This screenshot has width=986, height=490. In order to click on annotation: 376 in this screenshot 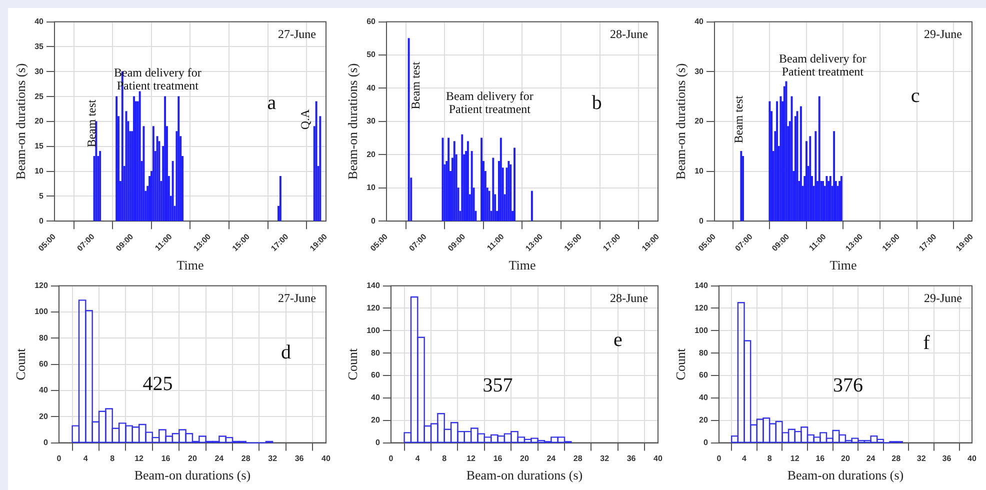, I will do `click(848, 385)`.